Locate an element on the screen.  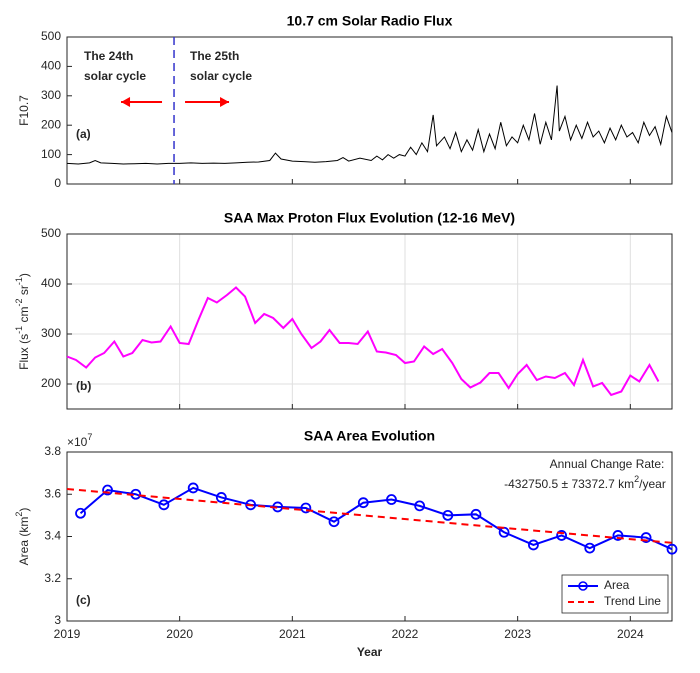
x-tick-label: 2024 is located at coordinates (630, 634).